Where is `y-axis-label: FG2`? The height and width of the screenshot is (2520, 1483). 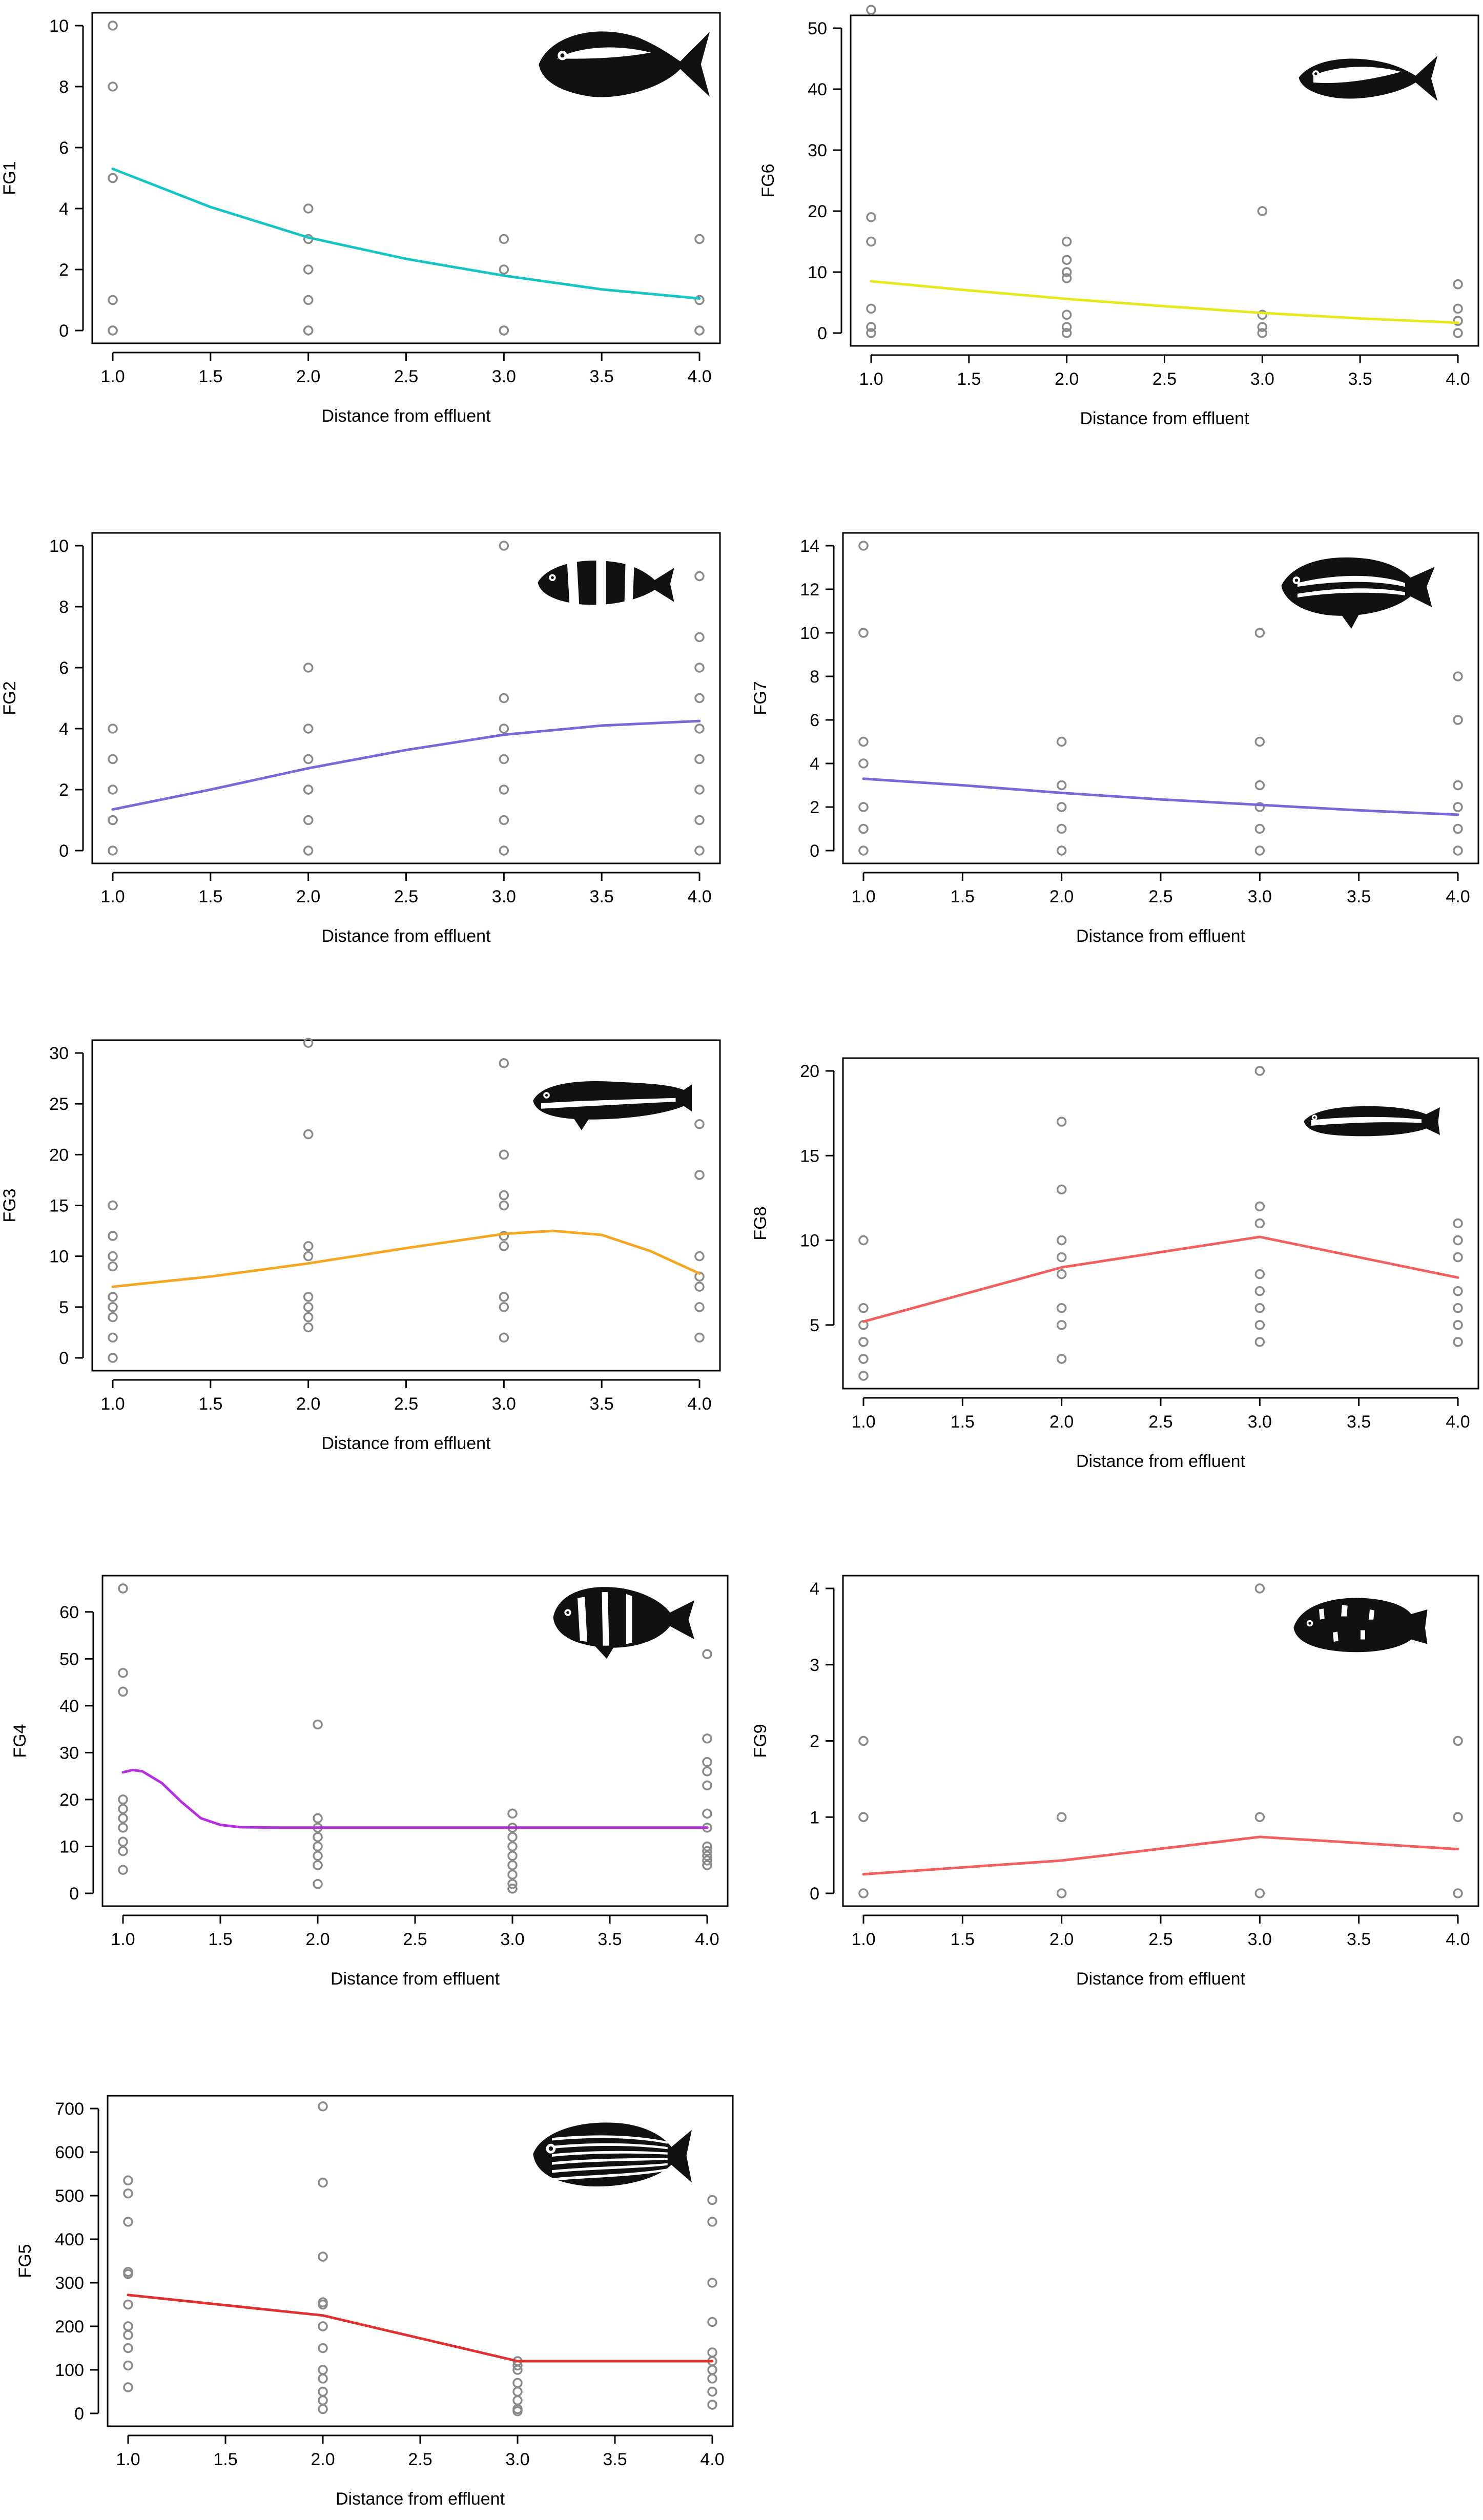
y-axis-label: FG2 is located at coordinates (10, 698).